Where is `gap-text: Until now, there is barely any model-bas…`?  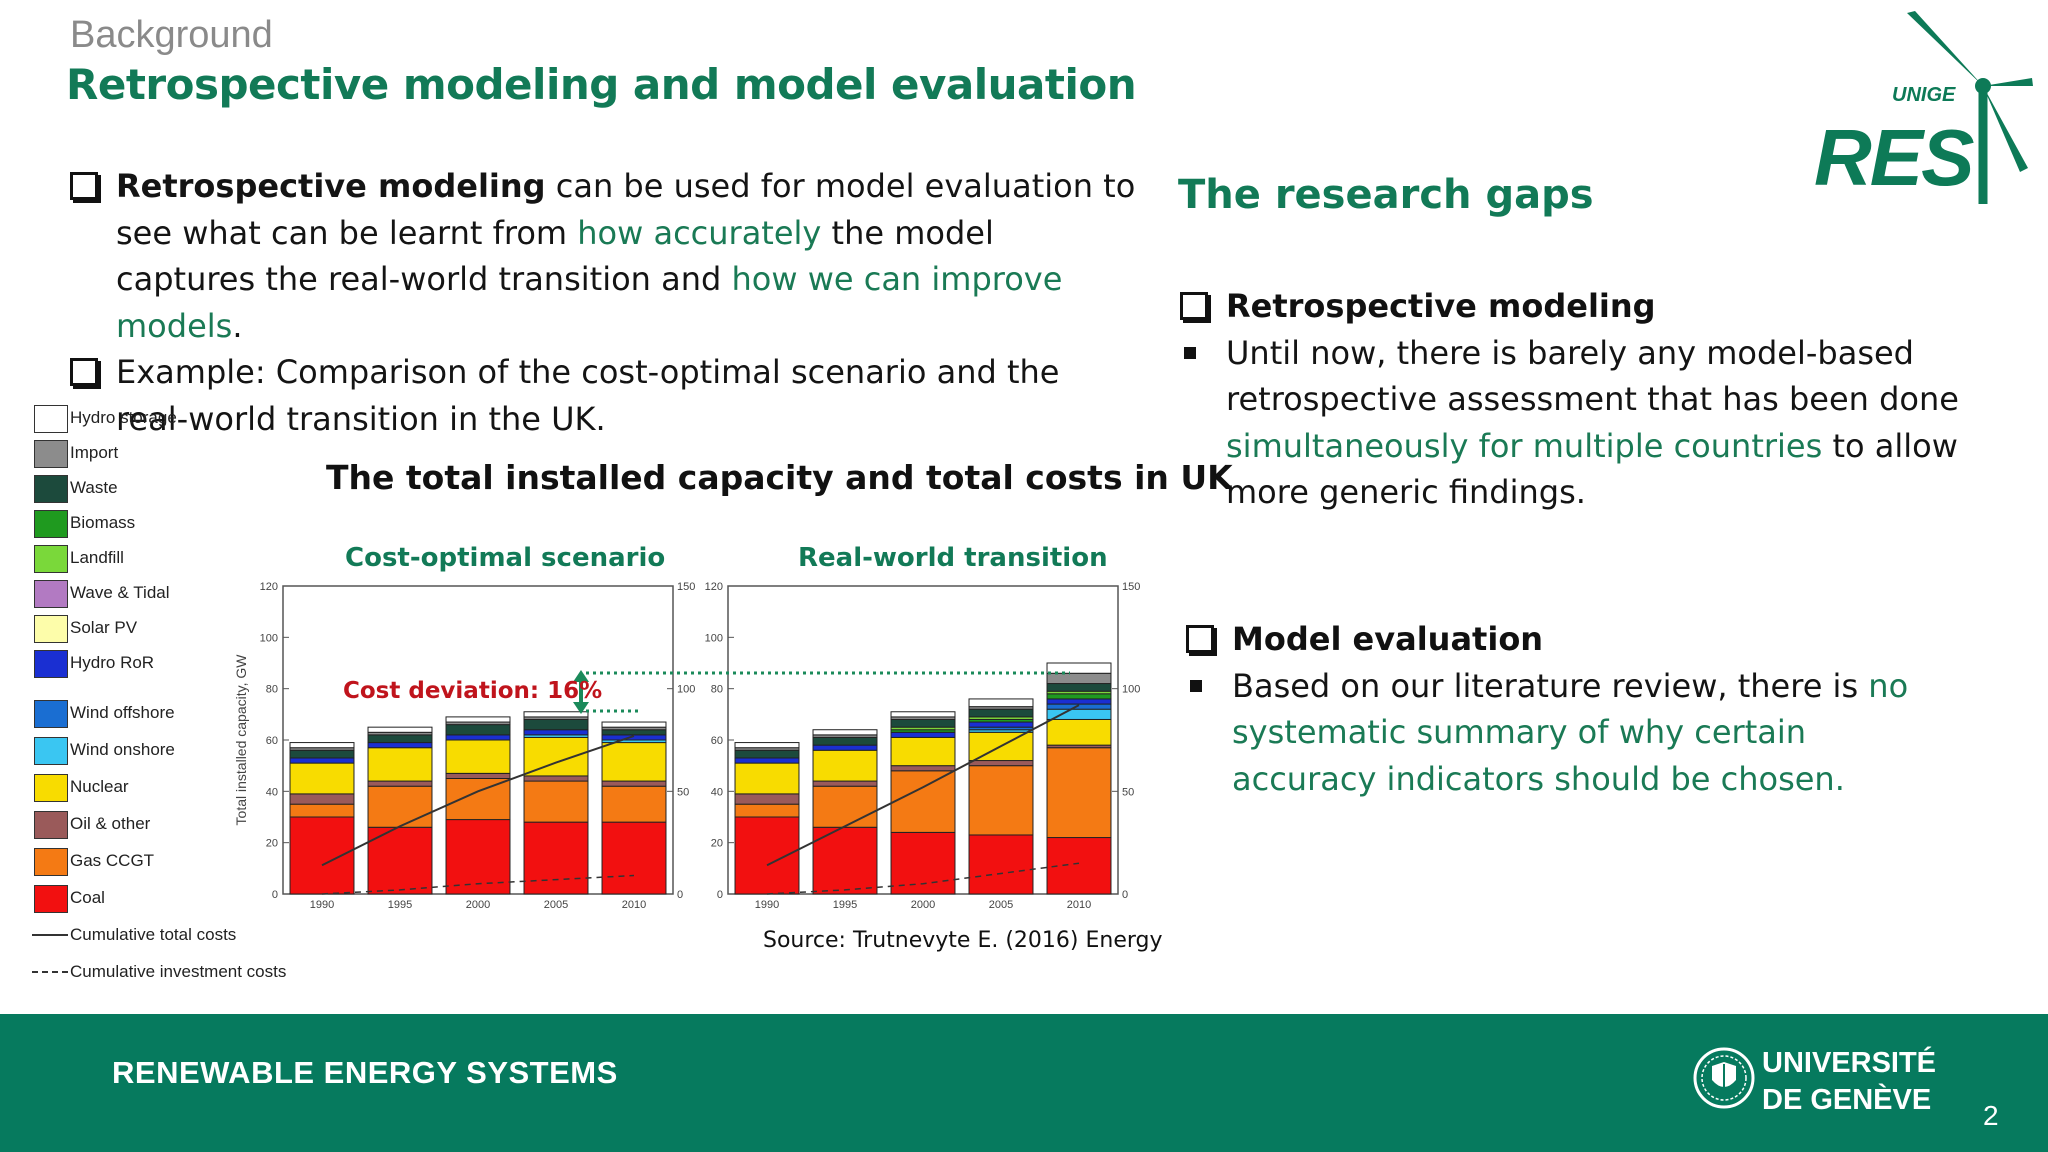
gap-text: Until now, there is barely any model-bas… is located at coordinates (1592, 376).